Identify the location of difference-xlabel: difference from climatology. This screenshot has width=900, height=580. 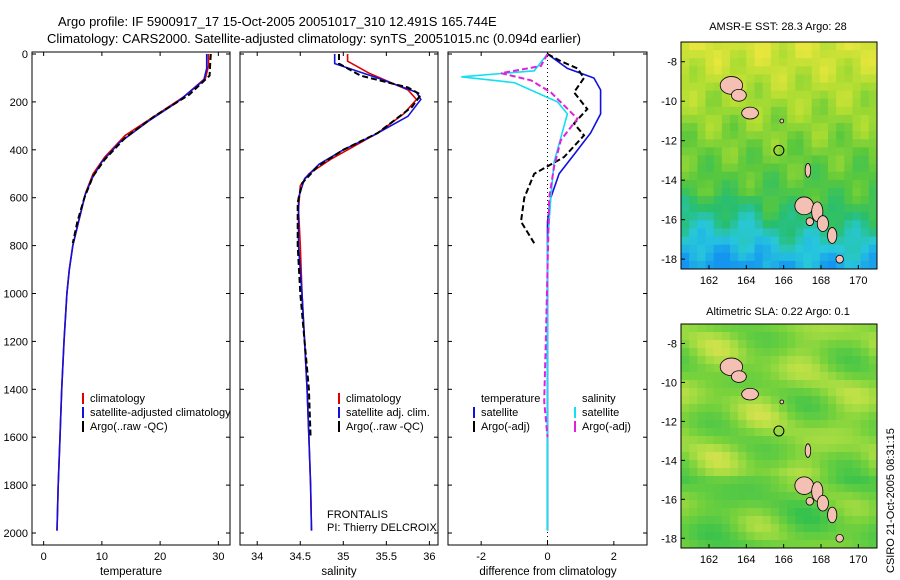
(547, 572).